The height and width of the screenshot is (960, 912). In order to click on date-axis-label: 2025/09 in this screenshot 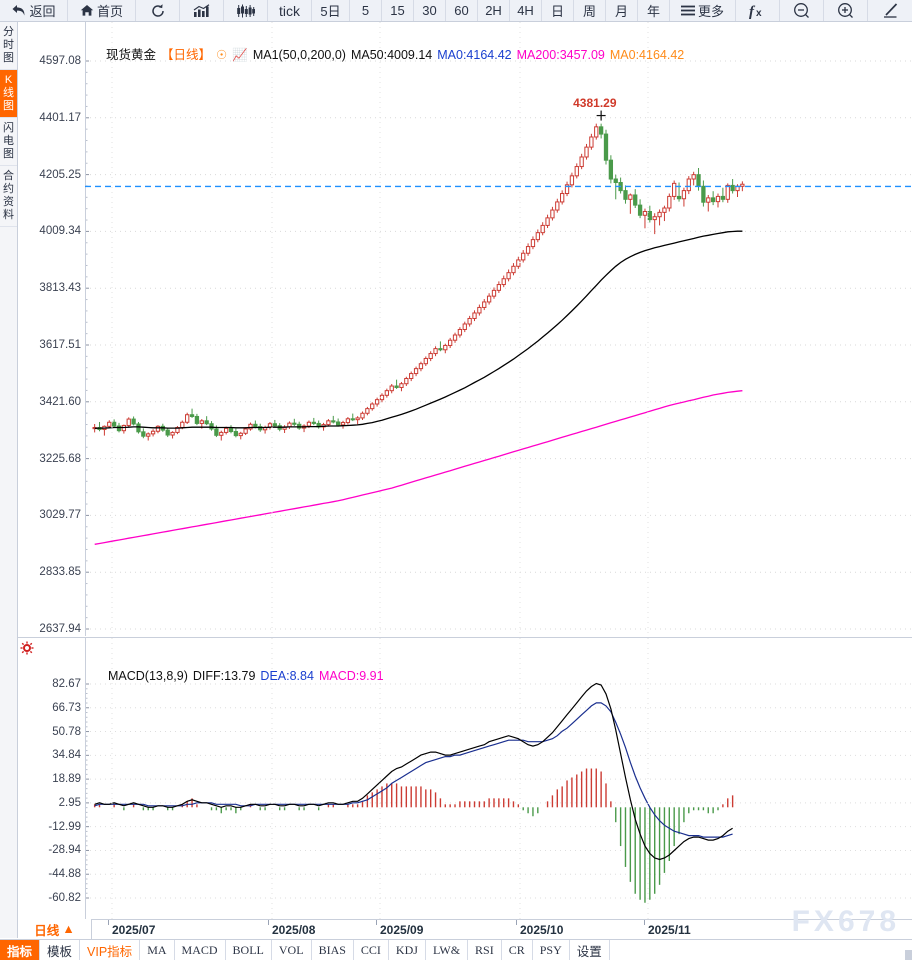, I will do `click(402, 930)`.